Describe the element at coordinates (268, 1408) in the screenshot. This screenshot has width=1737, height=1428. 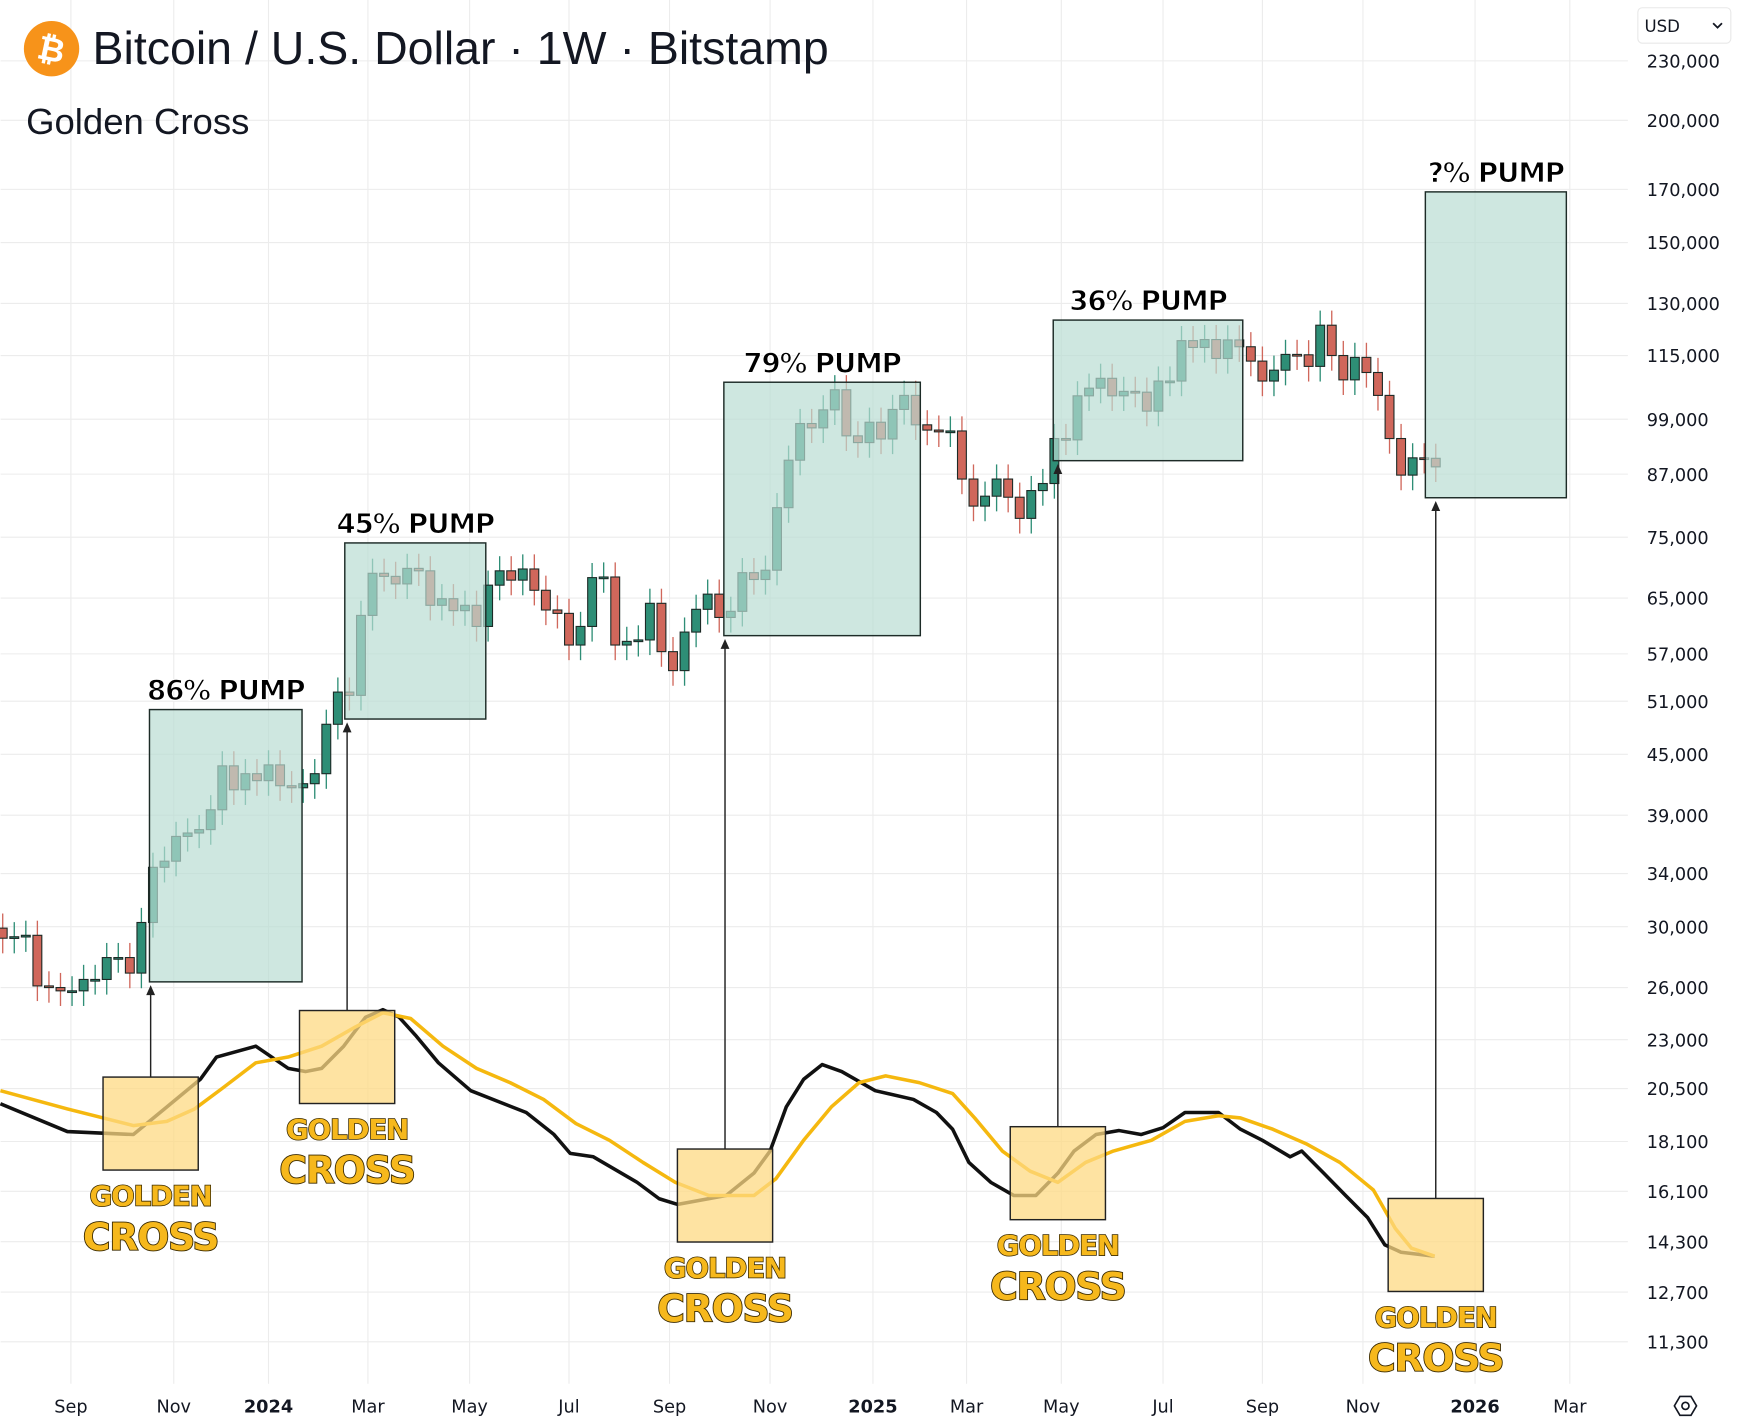
I see `time-tick-label: 2024` at that location.